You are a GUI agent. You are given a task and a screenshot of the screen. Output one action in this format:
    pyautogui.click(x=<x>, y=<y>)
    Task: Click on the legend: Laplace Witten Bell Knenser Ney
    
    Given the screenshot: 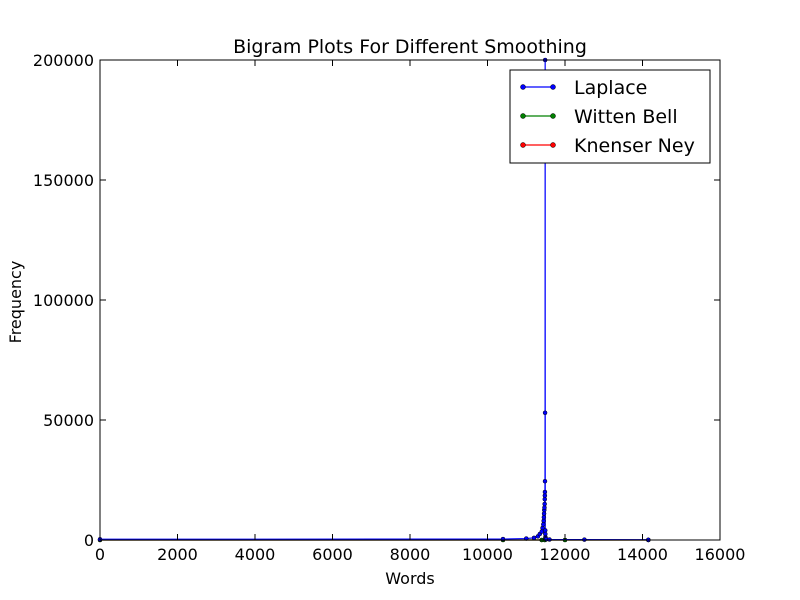 What is the action you would take?
    pyautogui.click(x=610, y=116)
    